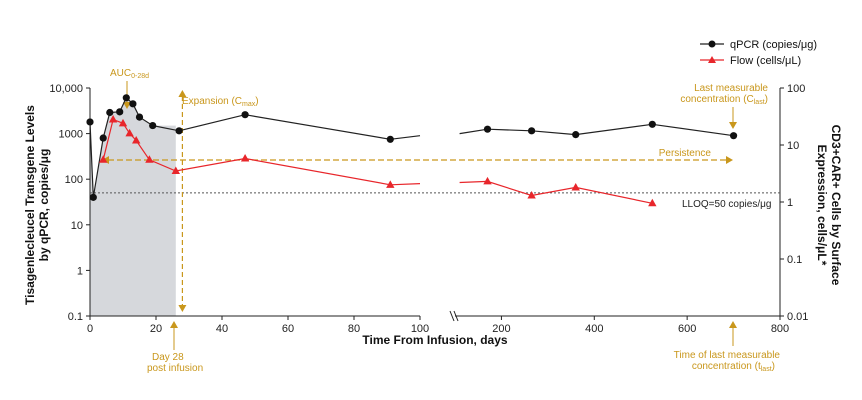  Describe the element at coordinates (733, 367) in the screenshot. I see `tlast-label-line2: concentration (tlast)` at that location.